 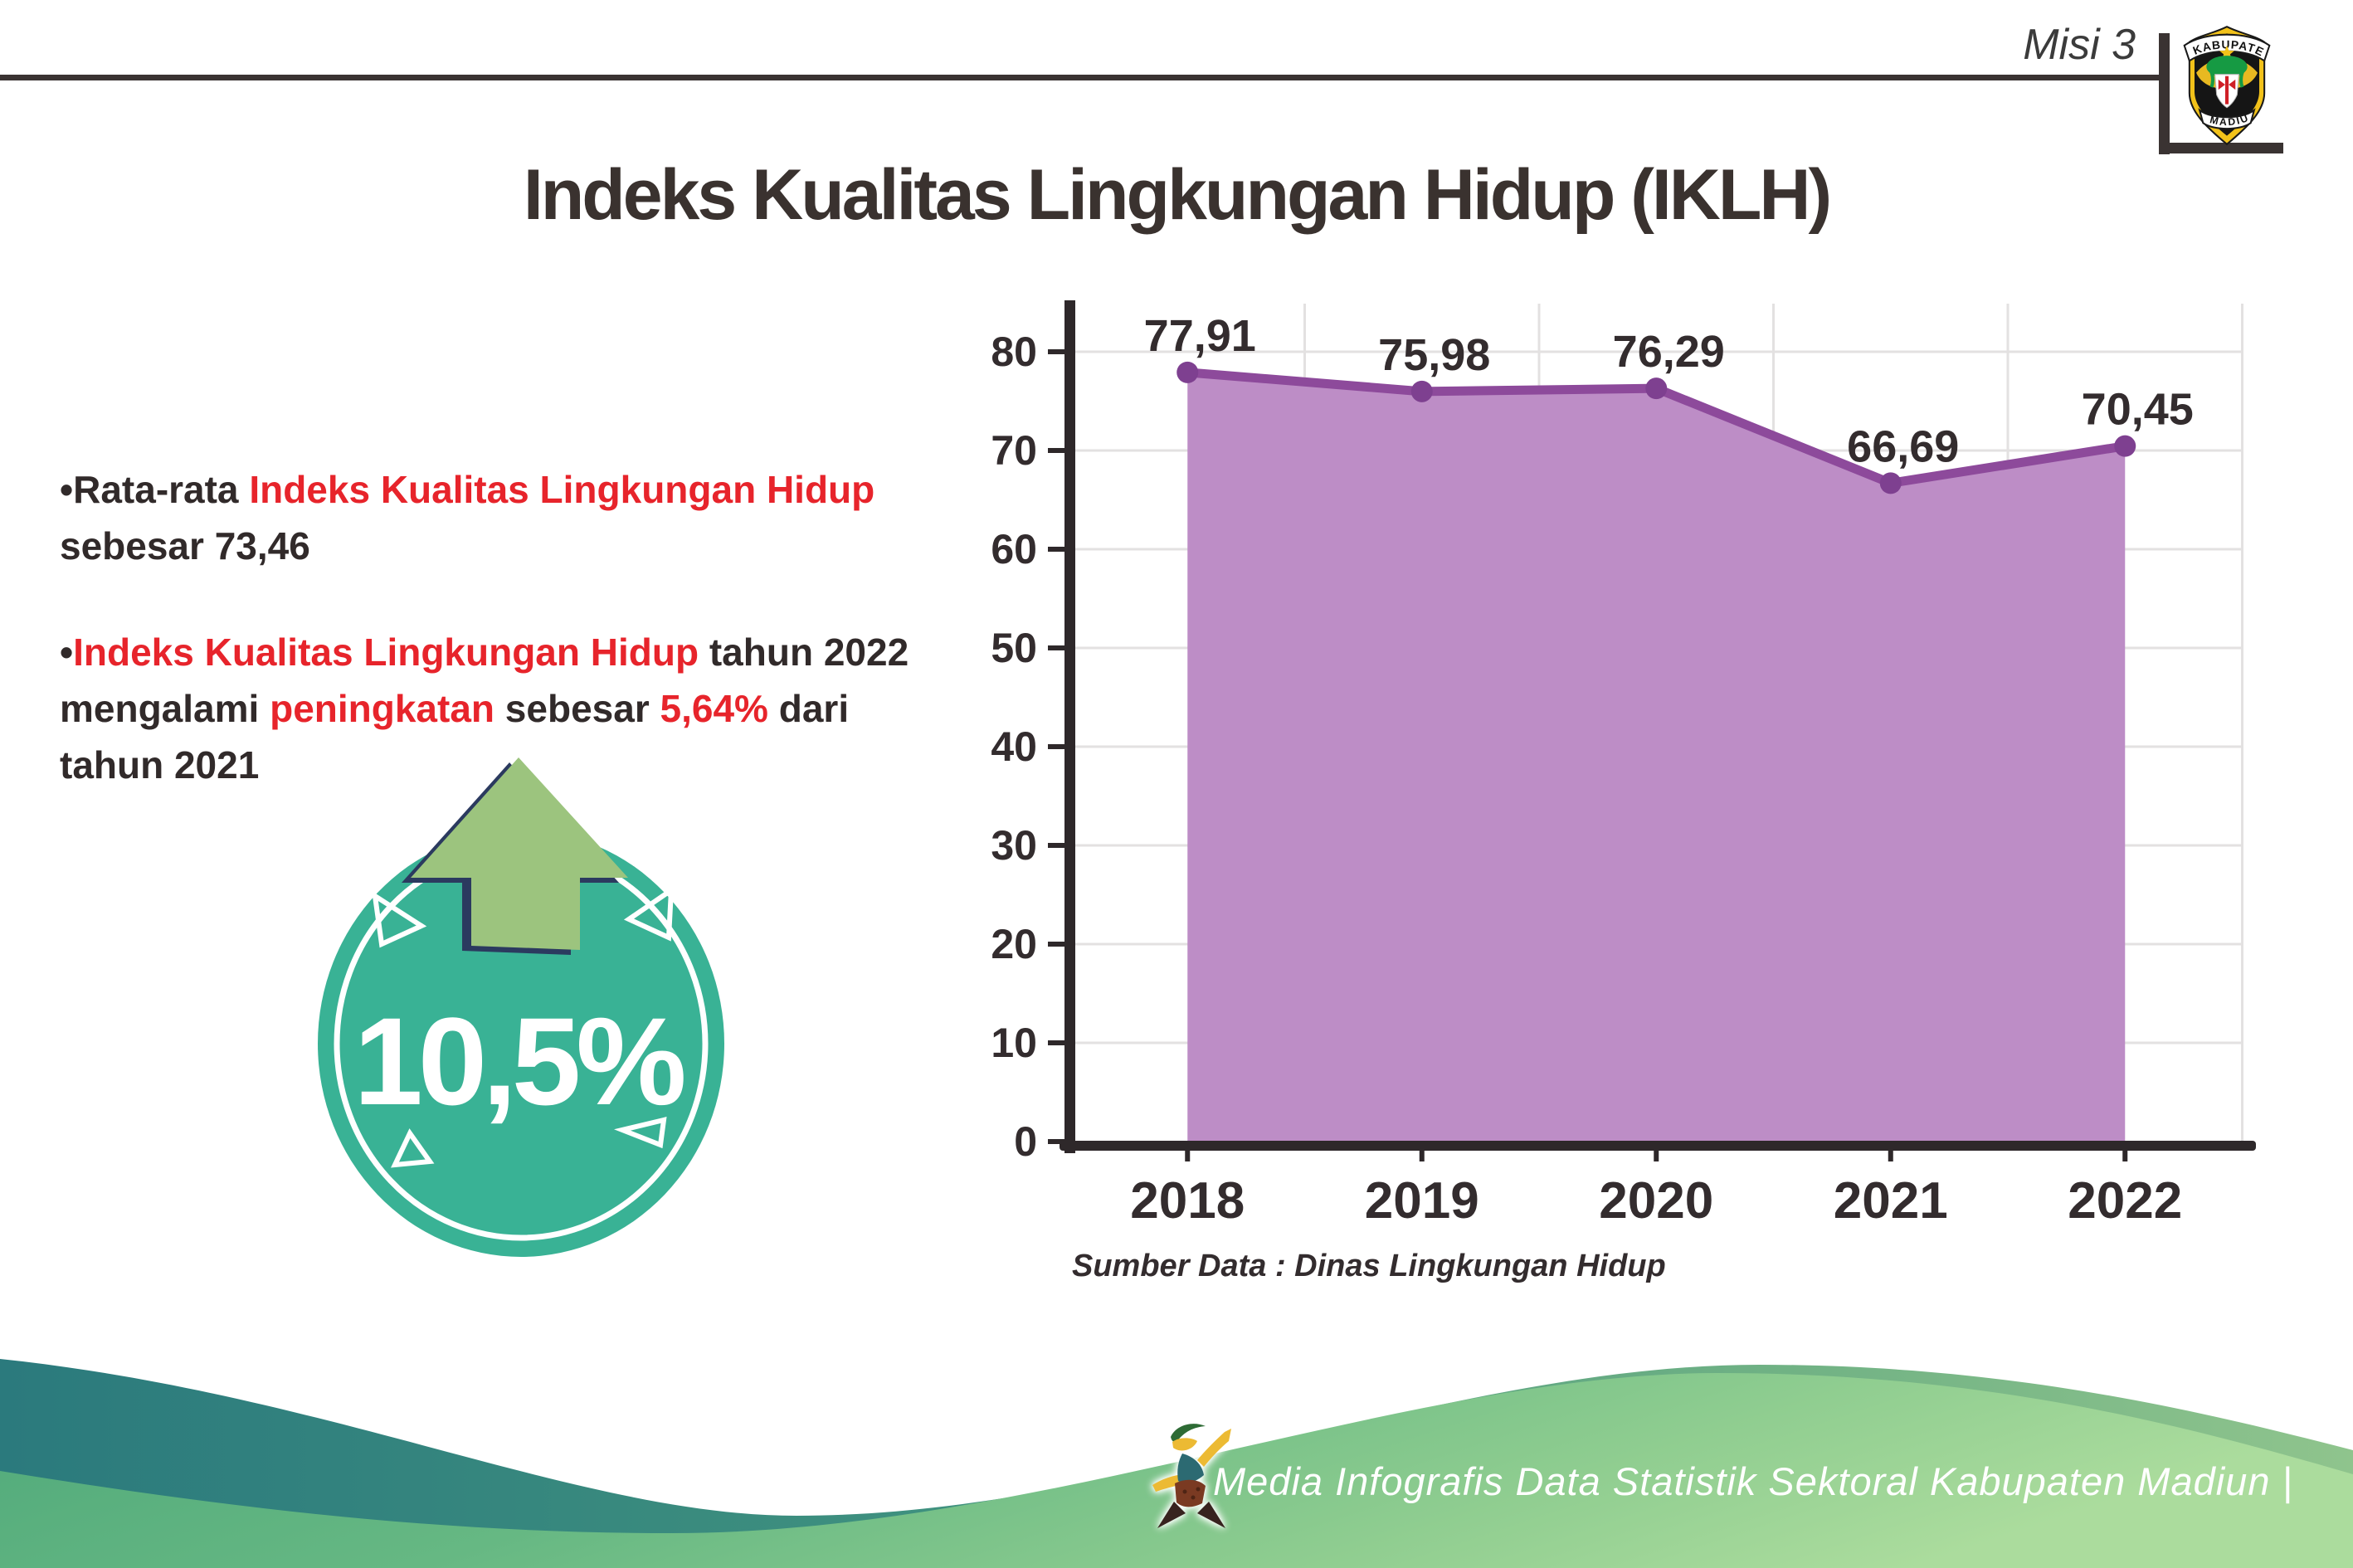 I want to click on x-tick-label: 2020, so click(x=1656, y=1201).